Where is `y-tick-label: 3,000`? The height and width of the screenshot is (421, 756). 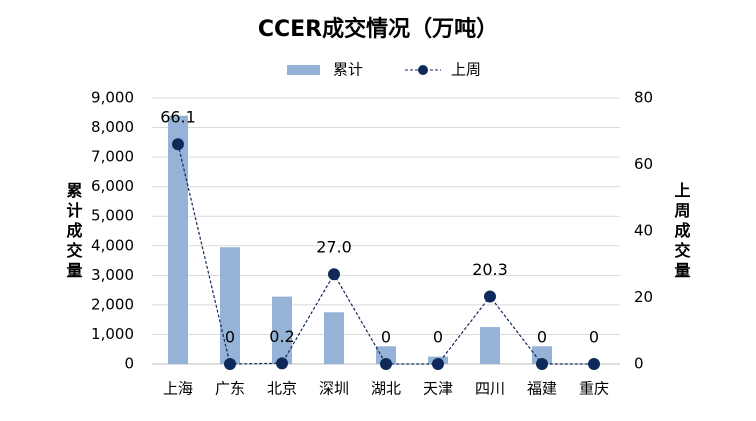
y-tick-label: 3,000 is located at coordinates (112, 275).